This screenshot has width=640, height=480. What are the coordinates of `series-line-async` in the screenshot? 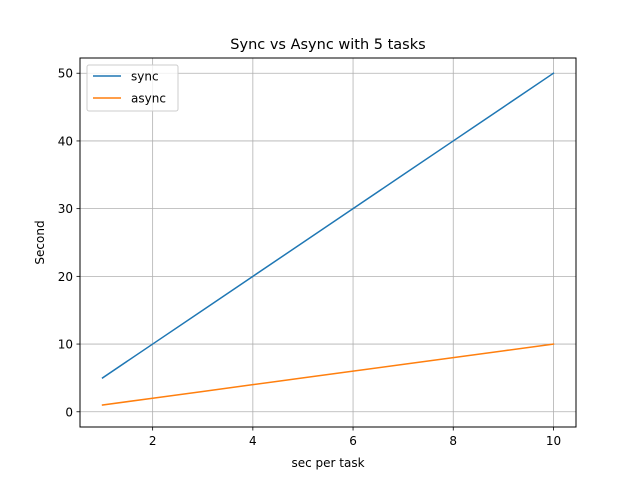 It's located at (328, 374).